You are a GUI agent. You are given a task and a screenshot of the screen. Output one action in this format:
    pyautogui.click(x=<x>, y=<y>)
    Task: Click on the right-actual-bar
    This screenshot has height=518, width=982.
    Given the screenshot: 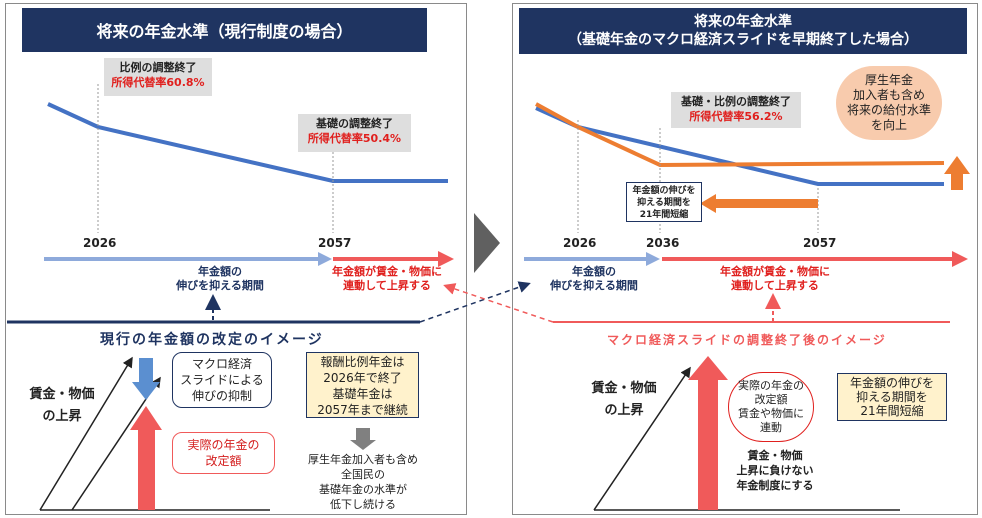 What is the action you would take?
    pyautogui.click(x=708, y=444)
    